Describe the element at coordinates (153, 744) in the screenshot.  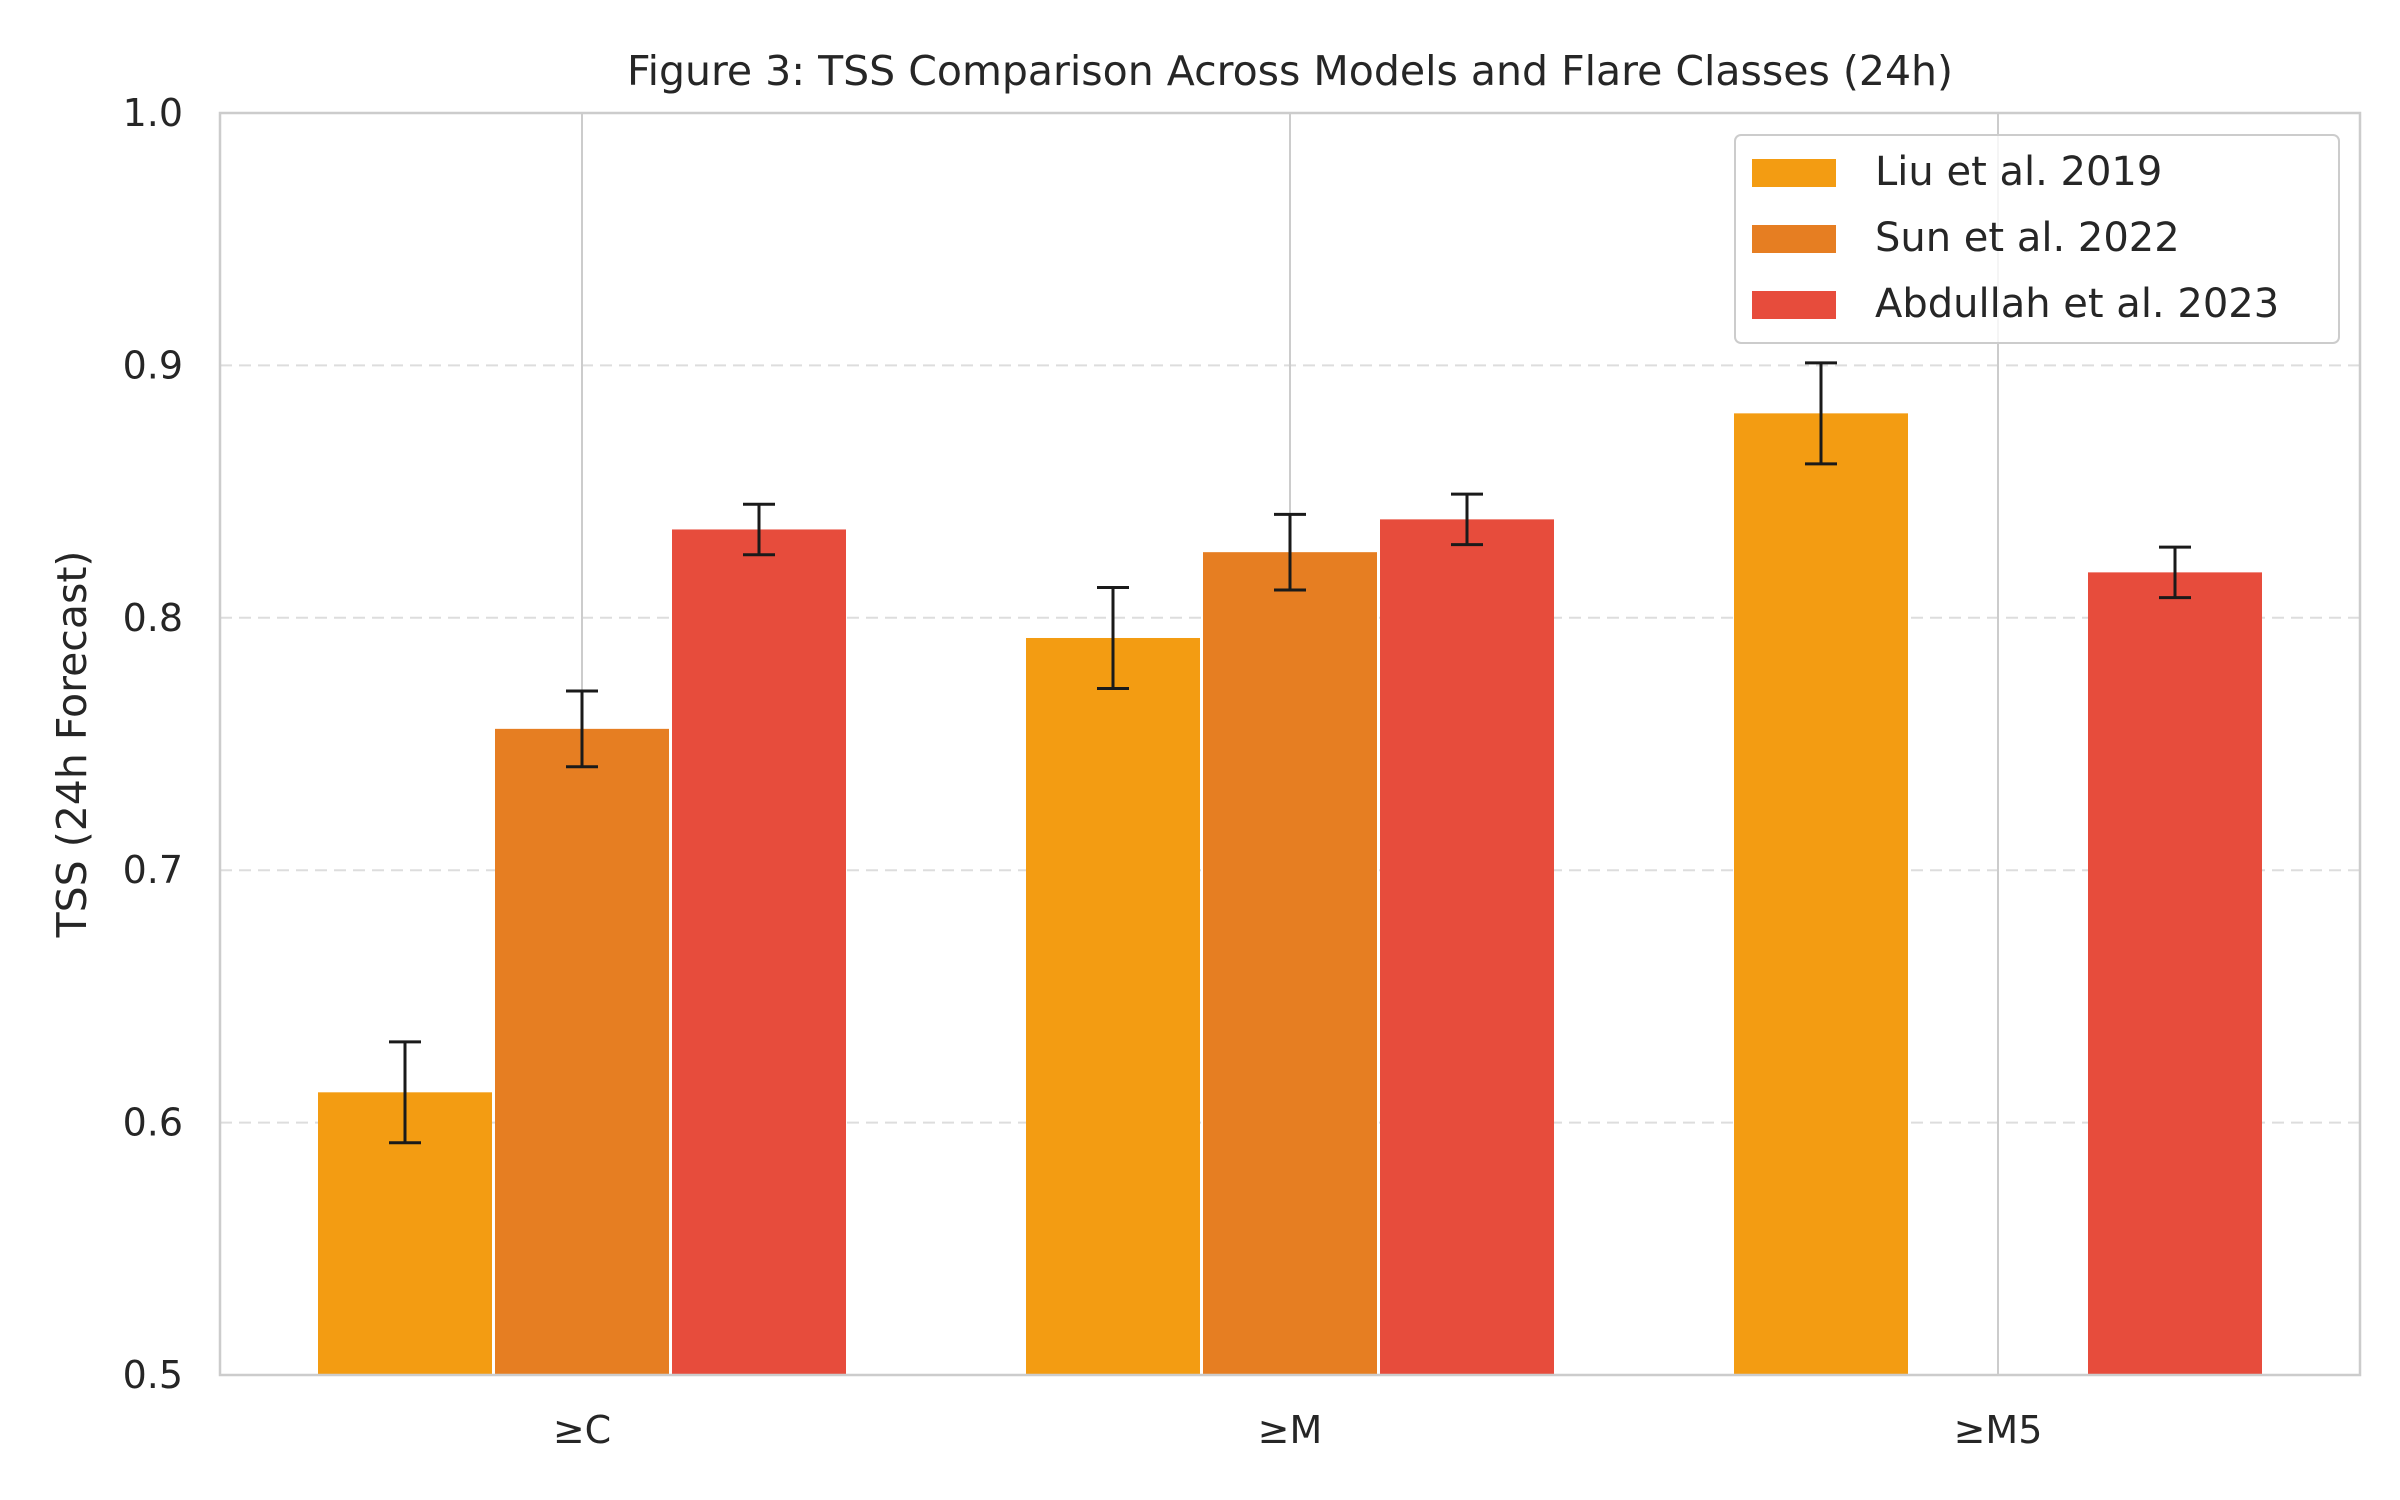
I see `y-tick-labels: 0.5 0.6 0.7 0.8 0.9 1.0` at that location.